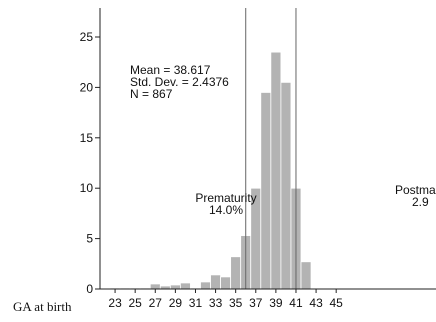 The width and height of the screenshot is (436, 322). I want to click on y-tick-label: 0, so click(89, 289).